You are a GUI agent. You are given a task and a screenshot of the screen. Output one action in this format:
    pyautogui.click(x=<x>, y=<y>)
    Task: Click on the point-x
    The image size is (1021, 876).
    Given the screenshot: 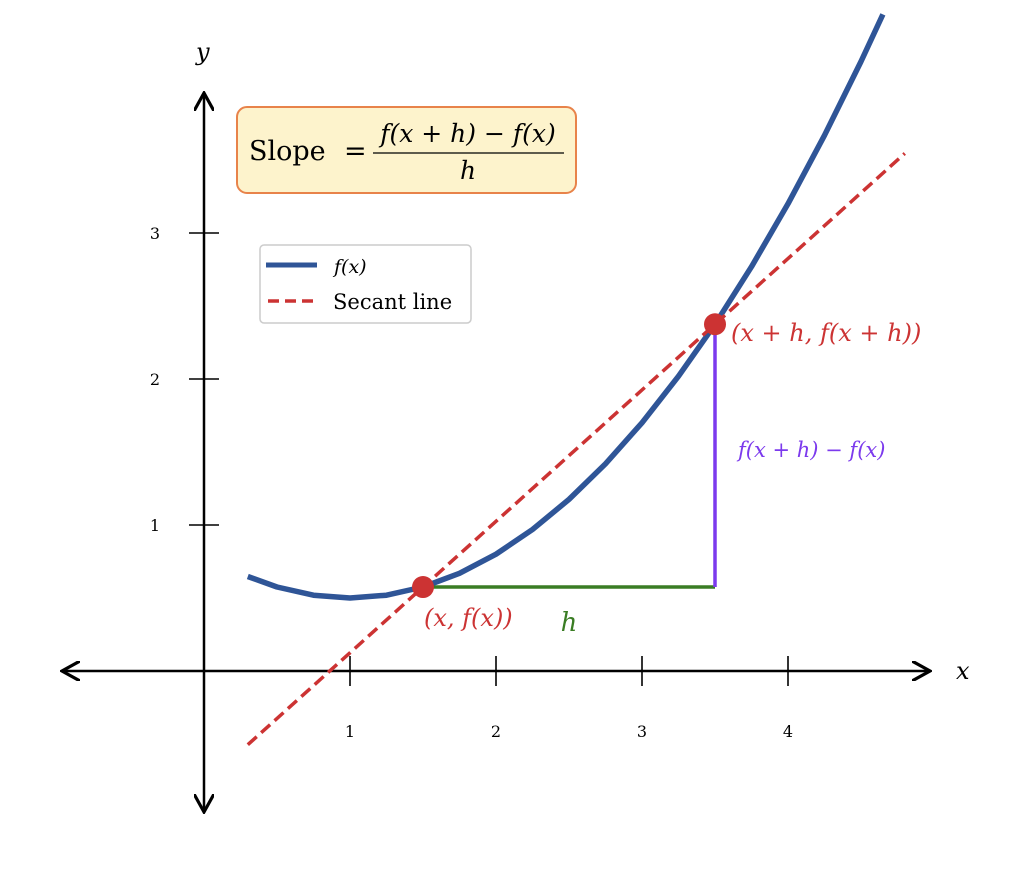 What is the action you would take?
    pyautogui.click(x=423, y=587)
    